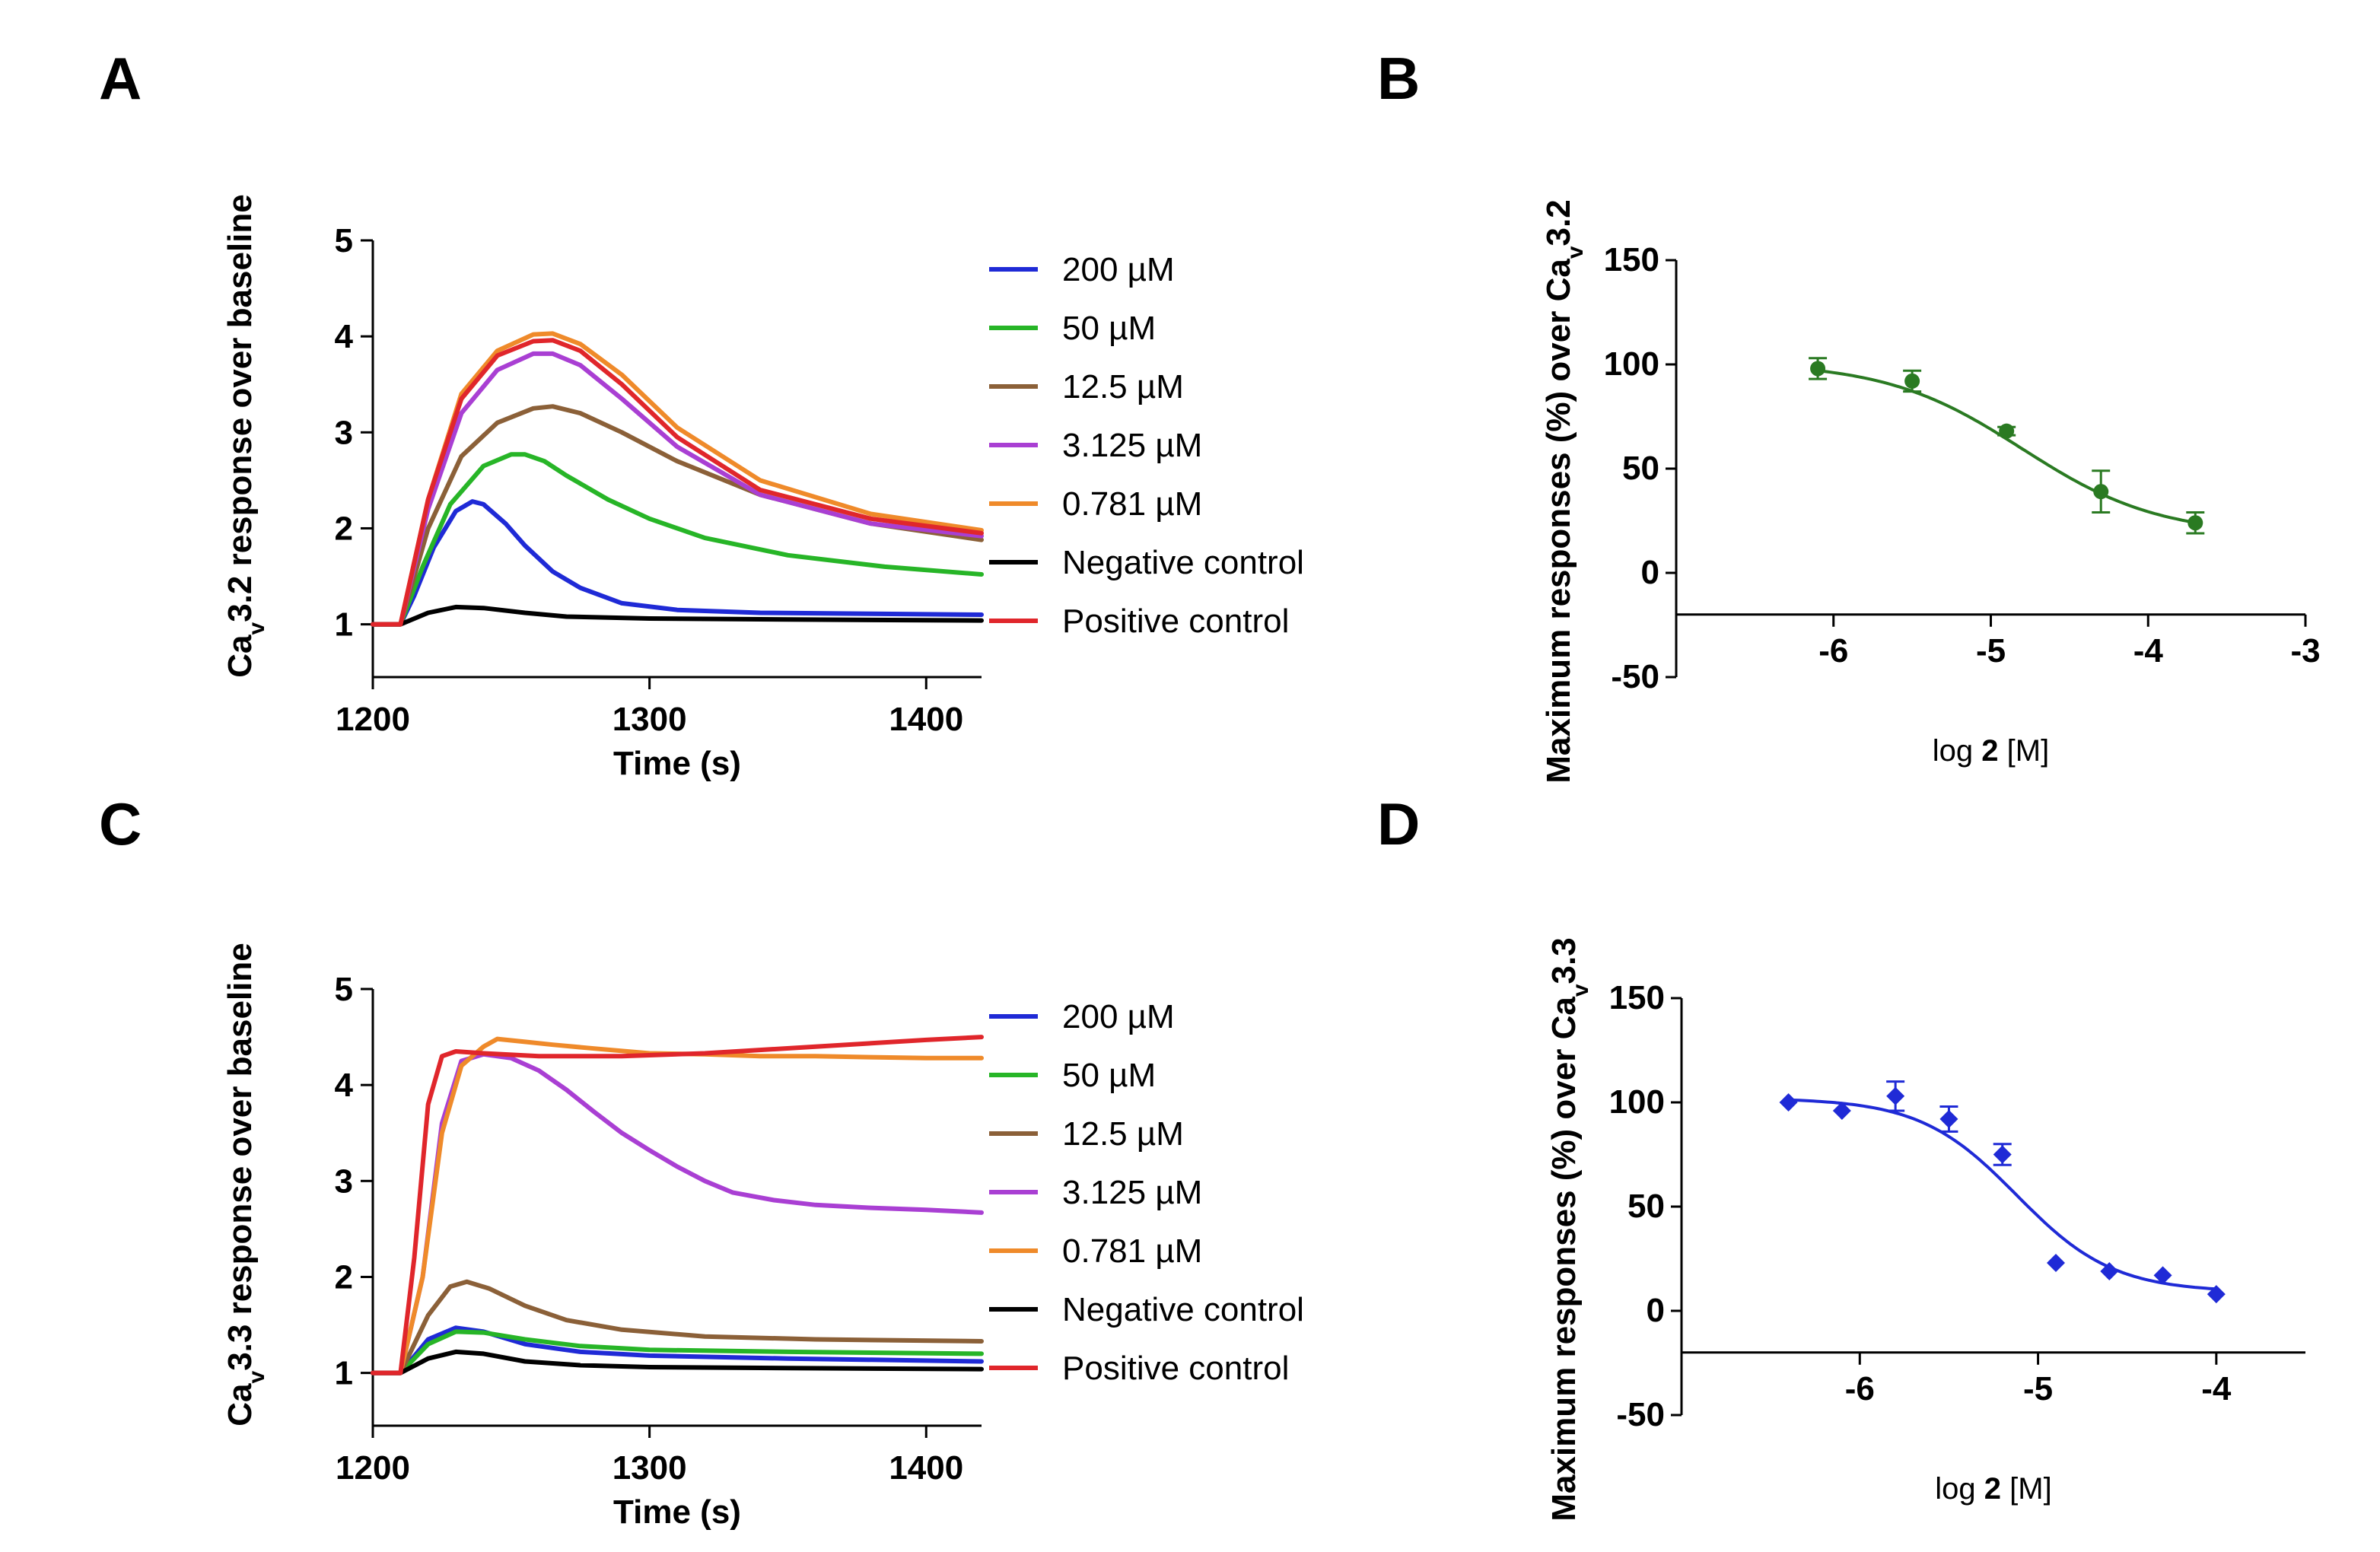 The width and height of the screenshot is (2380, 1552). What do you see at coordinates (1569, 1229) in the screenshot?
I see `y-axis-title: Maximum responses (%) over Cav3.3` at bounding box center [1569, 1229].